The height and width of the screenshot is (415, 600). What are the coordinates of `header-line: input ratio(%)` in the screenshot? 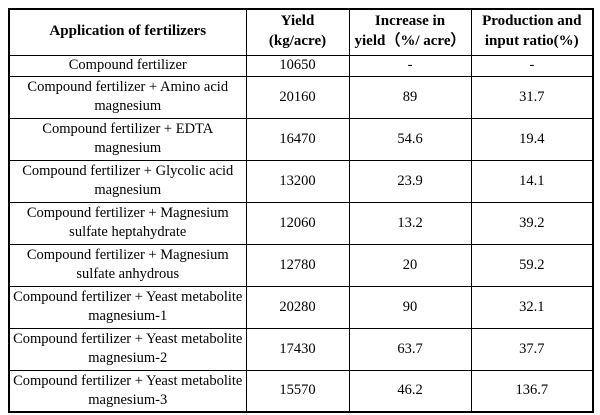 It's located at (531, 41).